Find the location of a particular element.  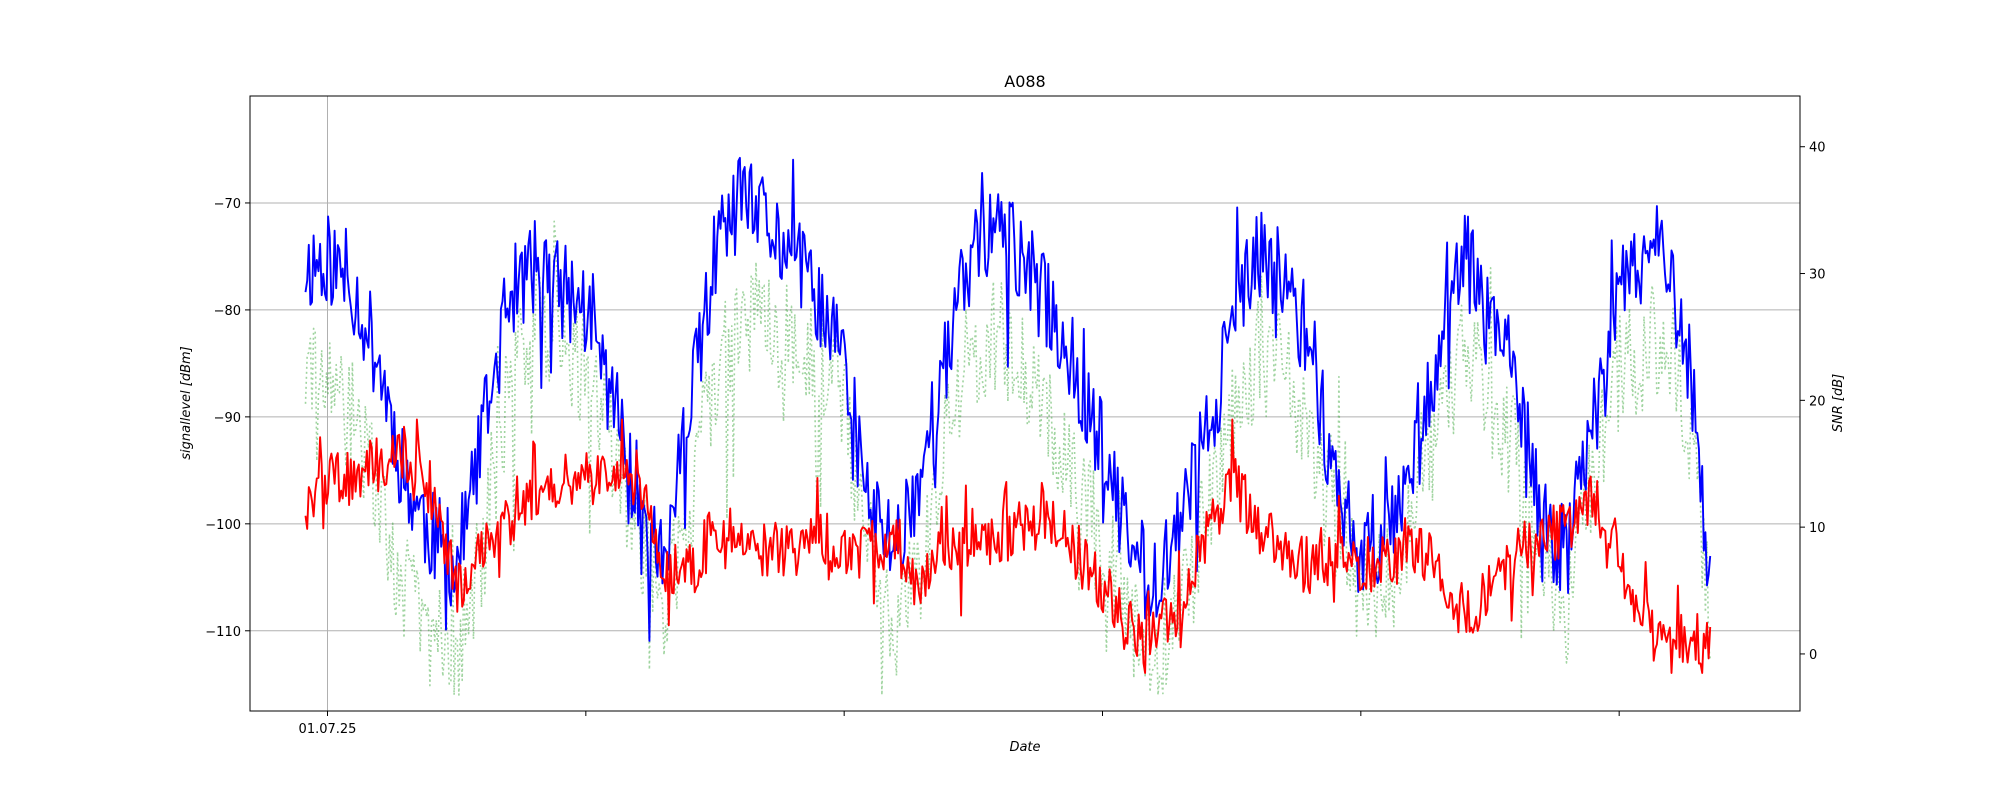

chart-title: A088 is located at coordinates (1024, 81).